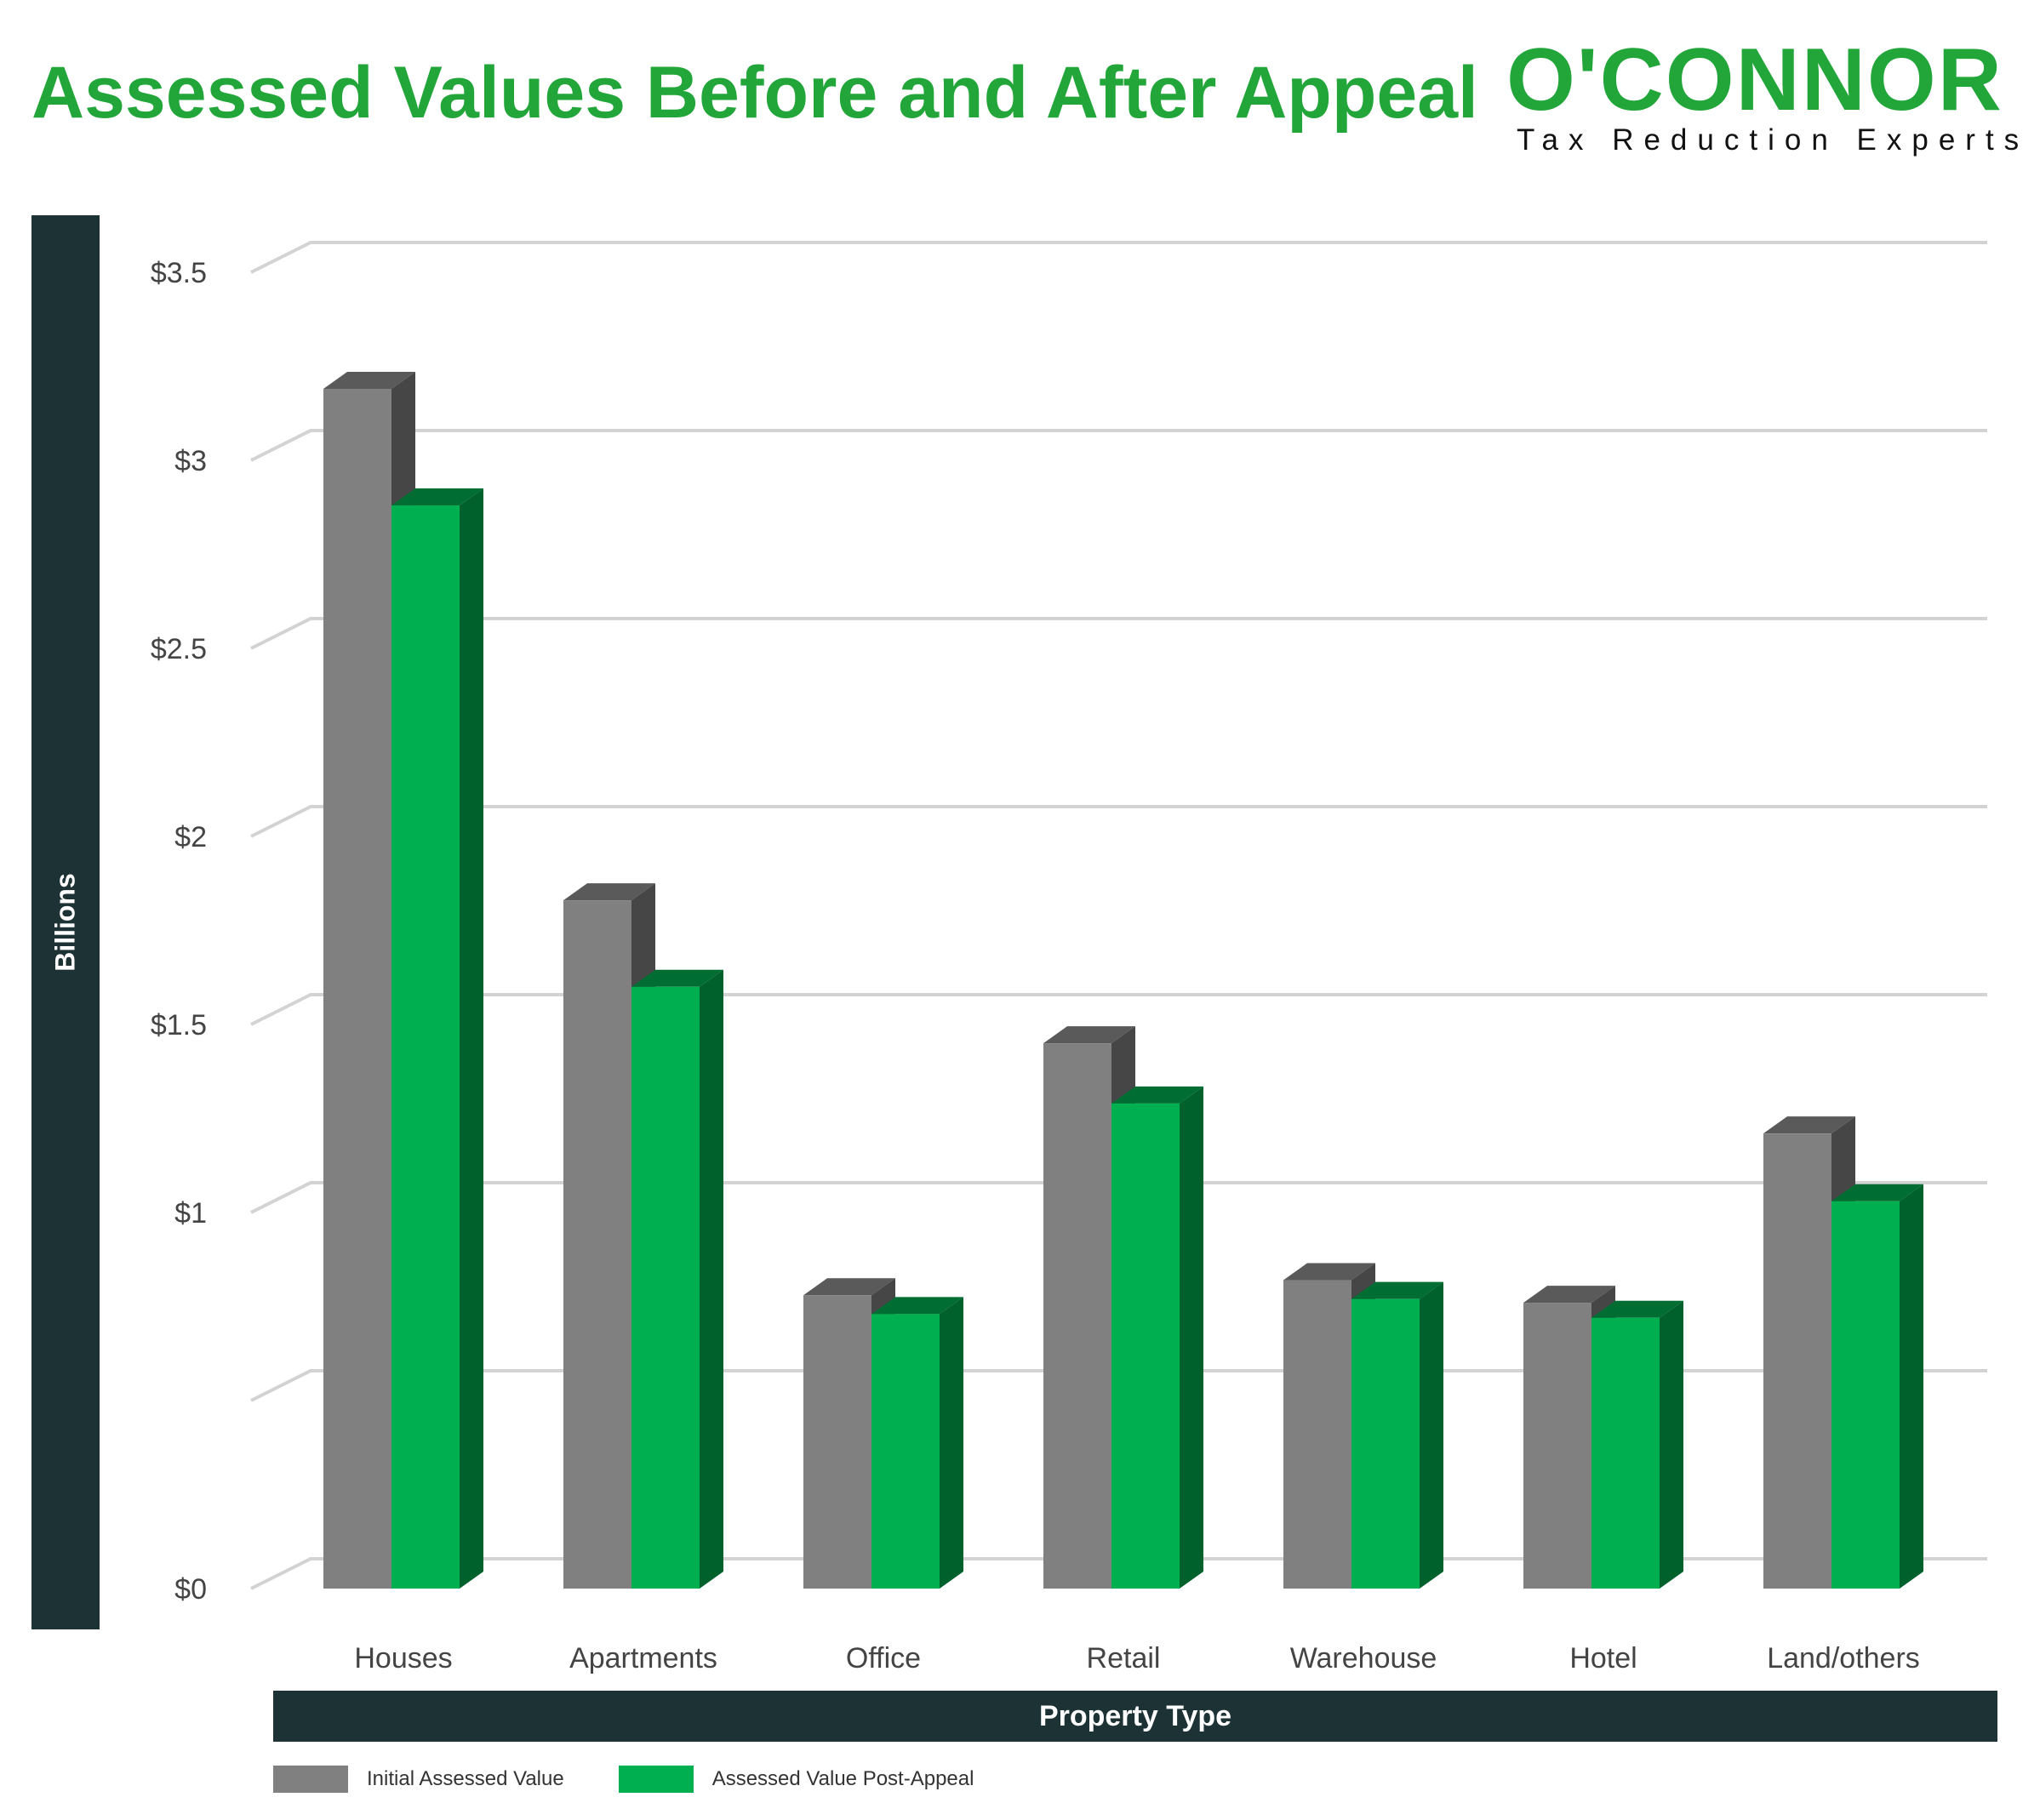  I want to click on y-tick-label: $2.5, so click(179, 649).